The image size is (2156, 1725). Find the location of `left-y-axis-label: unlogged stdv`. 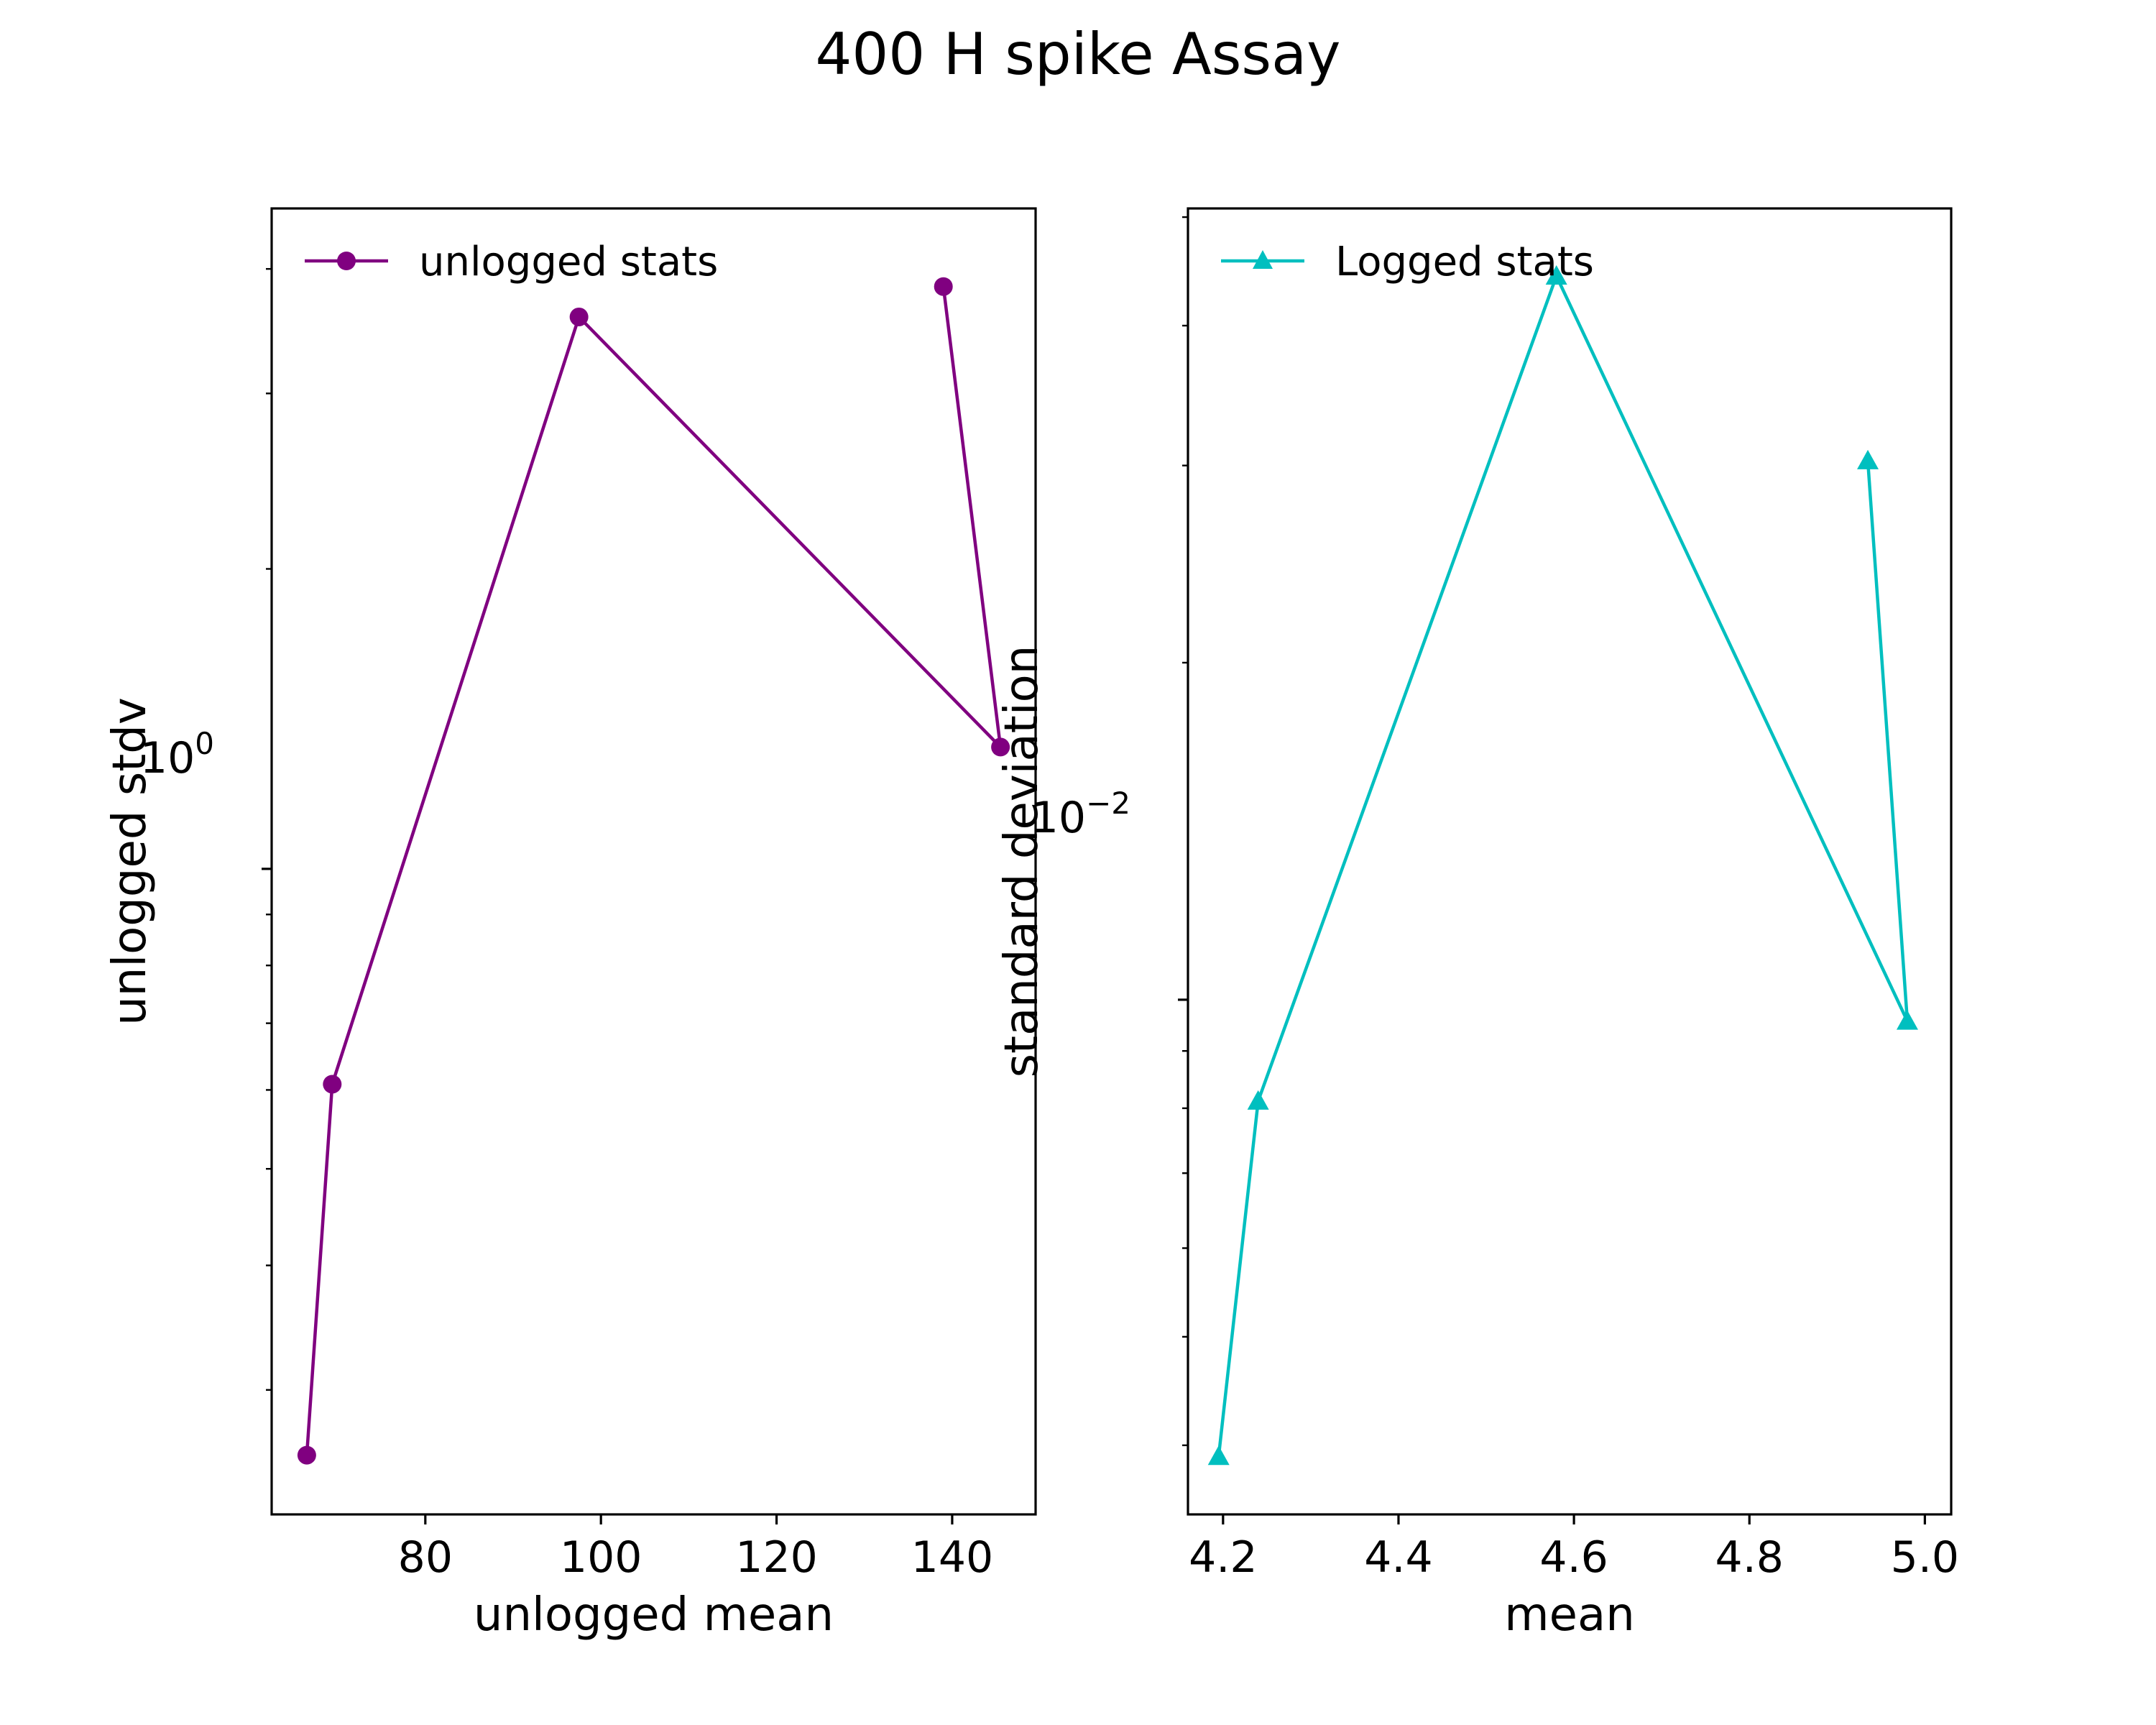

left-y-axis-label: unlogged stdv is located at coordinates (130, 861).